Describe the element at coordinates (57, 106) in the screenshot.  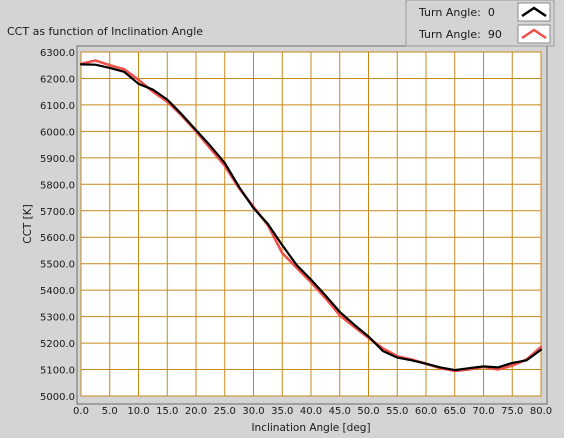
I see `y-tick-label: 6100.0` at that location.